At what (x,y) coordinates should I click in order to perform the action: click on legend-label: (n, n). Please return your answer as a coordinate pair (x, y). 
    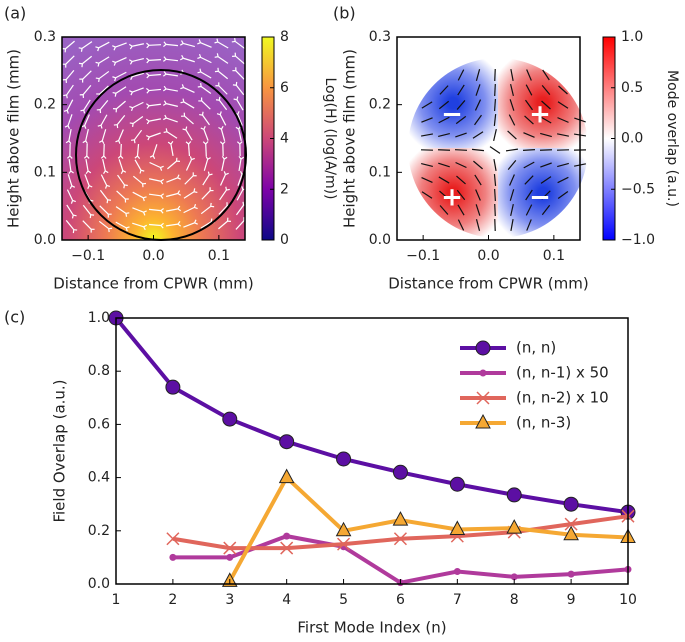
    Looking at the image, I should click on (536, 348).